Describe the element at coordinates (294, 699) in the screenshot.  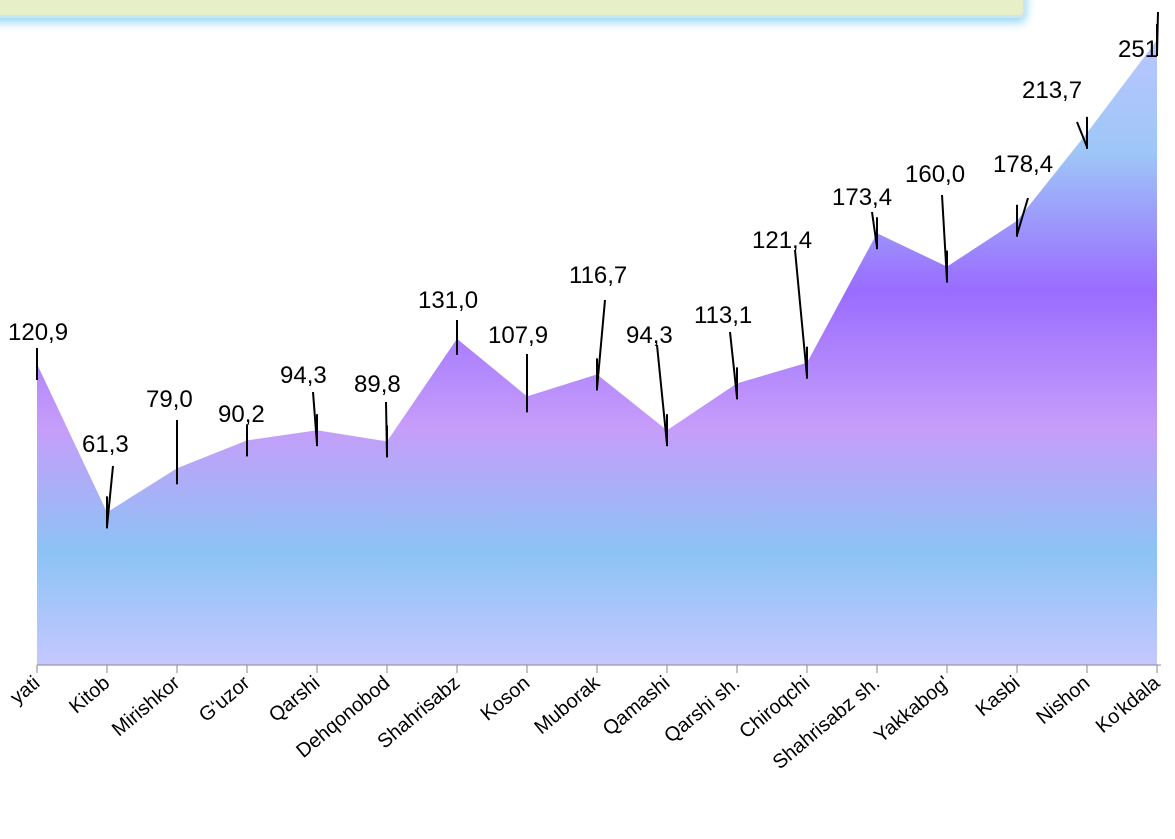
I see `x-tick-label: Qarshi` at that location.